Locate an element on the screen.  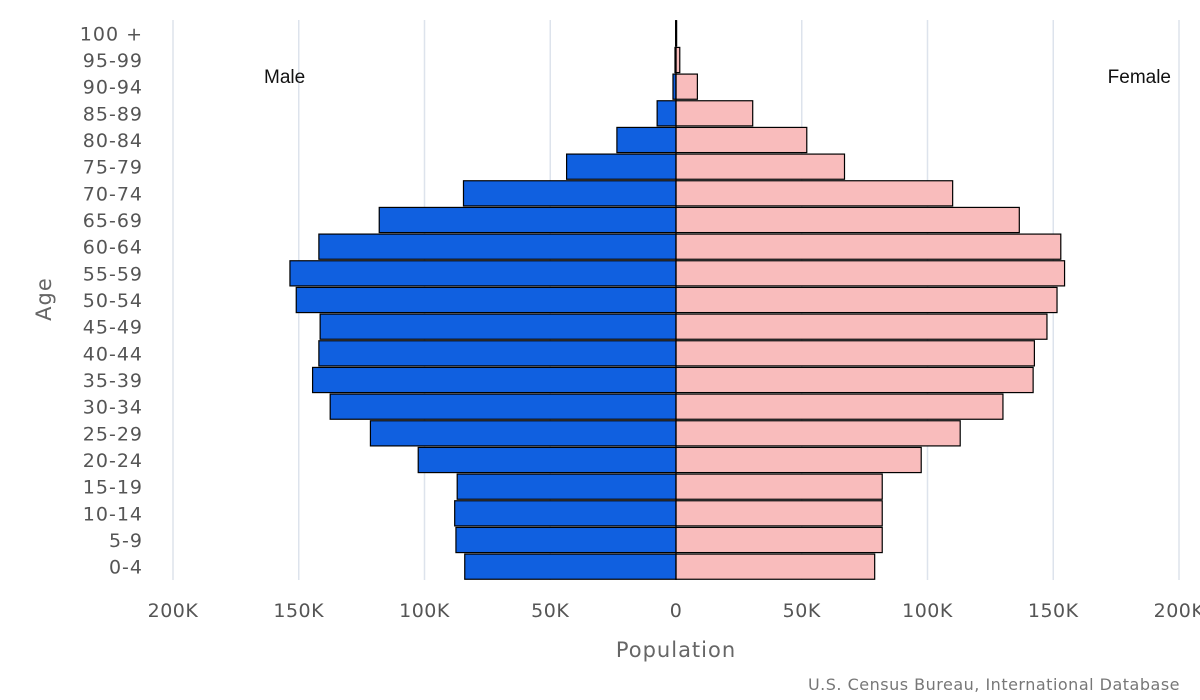
y-tick-label: 15-19 is located at coordinates (113, 488).